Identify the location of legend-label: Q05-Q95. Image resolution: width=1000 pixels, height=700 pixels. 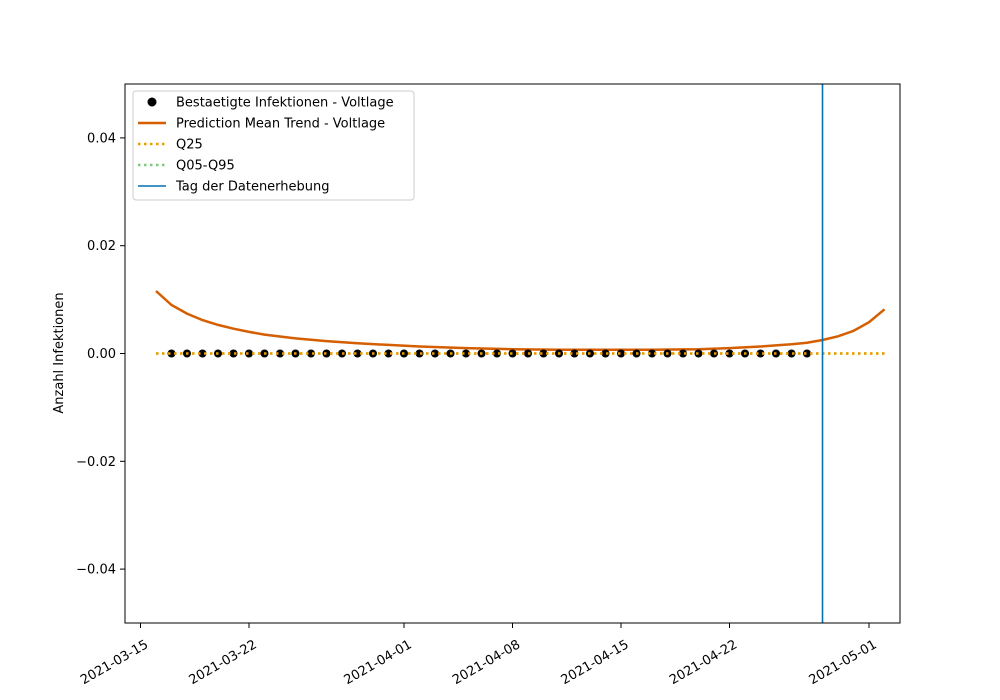
(205, 166).